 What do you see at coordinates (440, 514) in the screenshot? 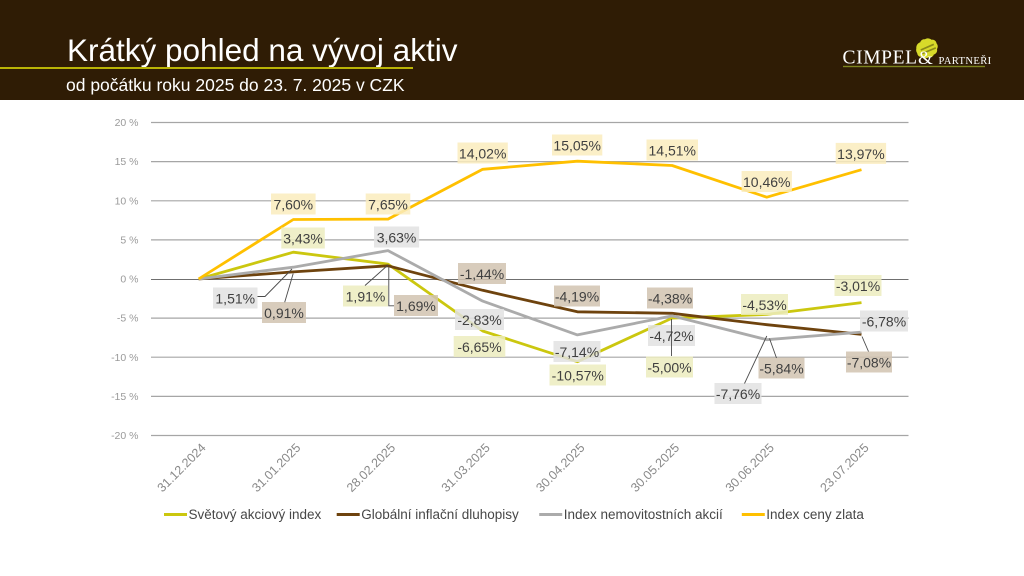
I see `svg-text: Globální inflační dluhopisy` at bounding box center [440, 514].